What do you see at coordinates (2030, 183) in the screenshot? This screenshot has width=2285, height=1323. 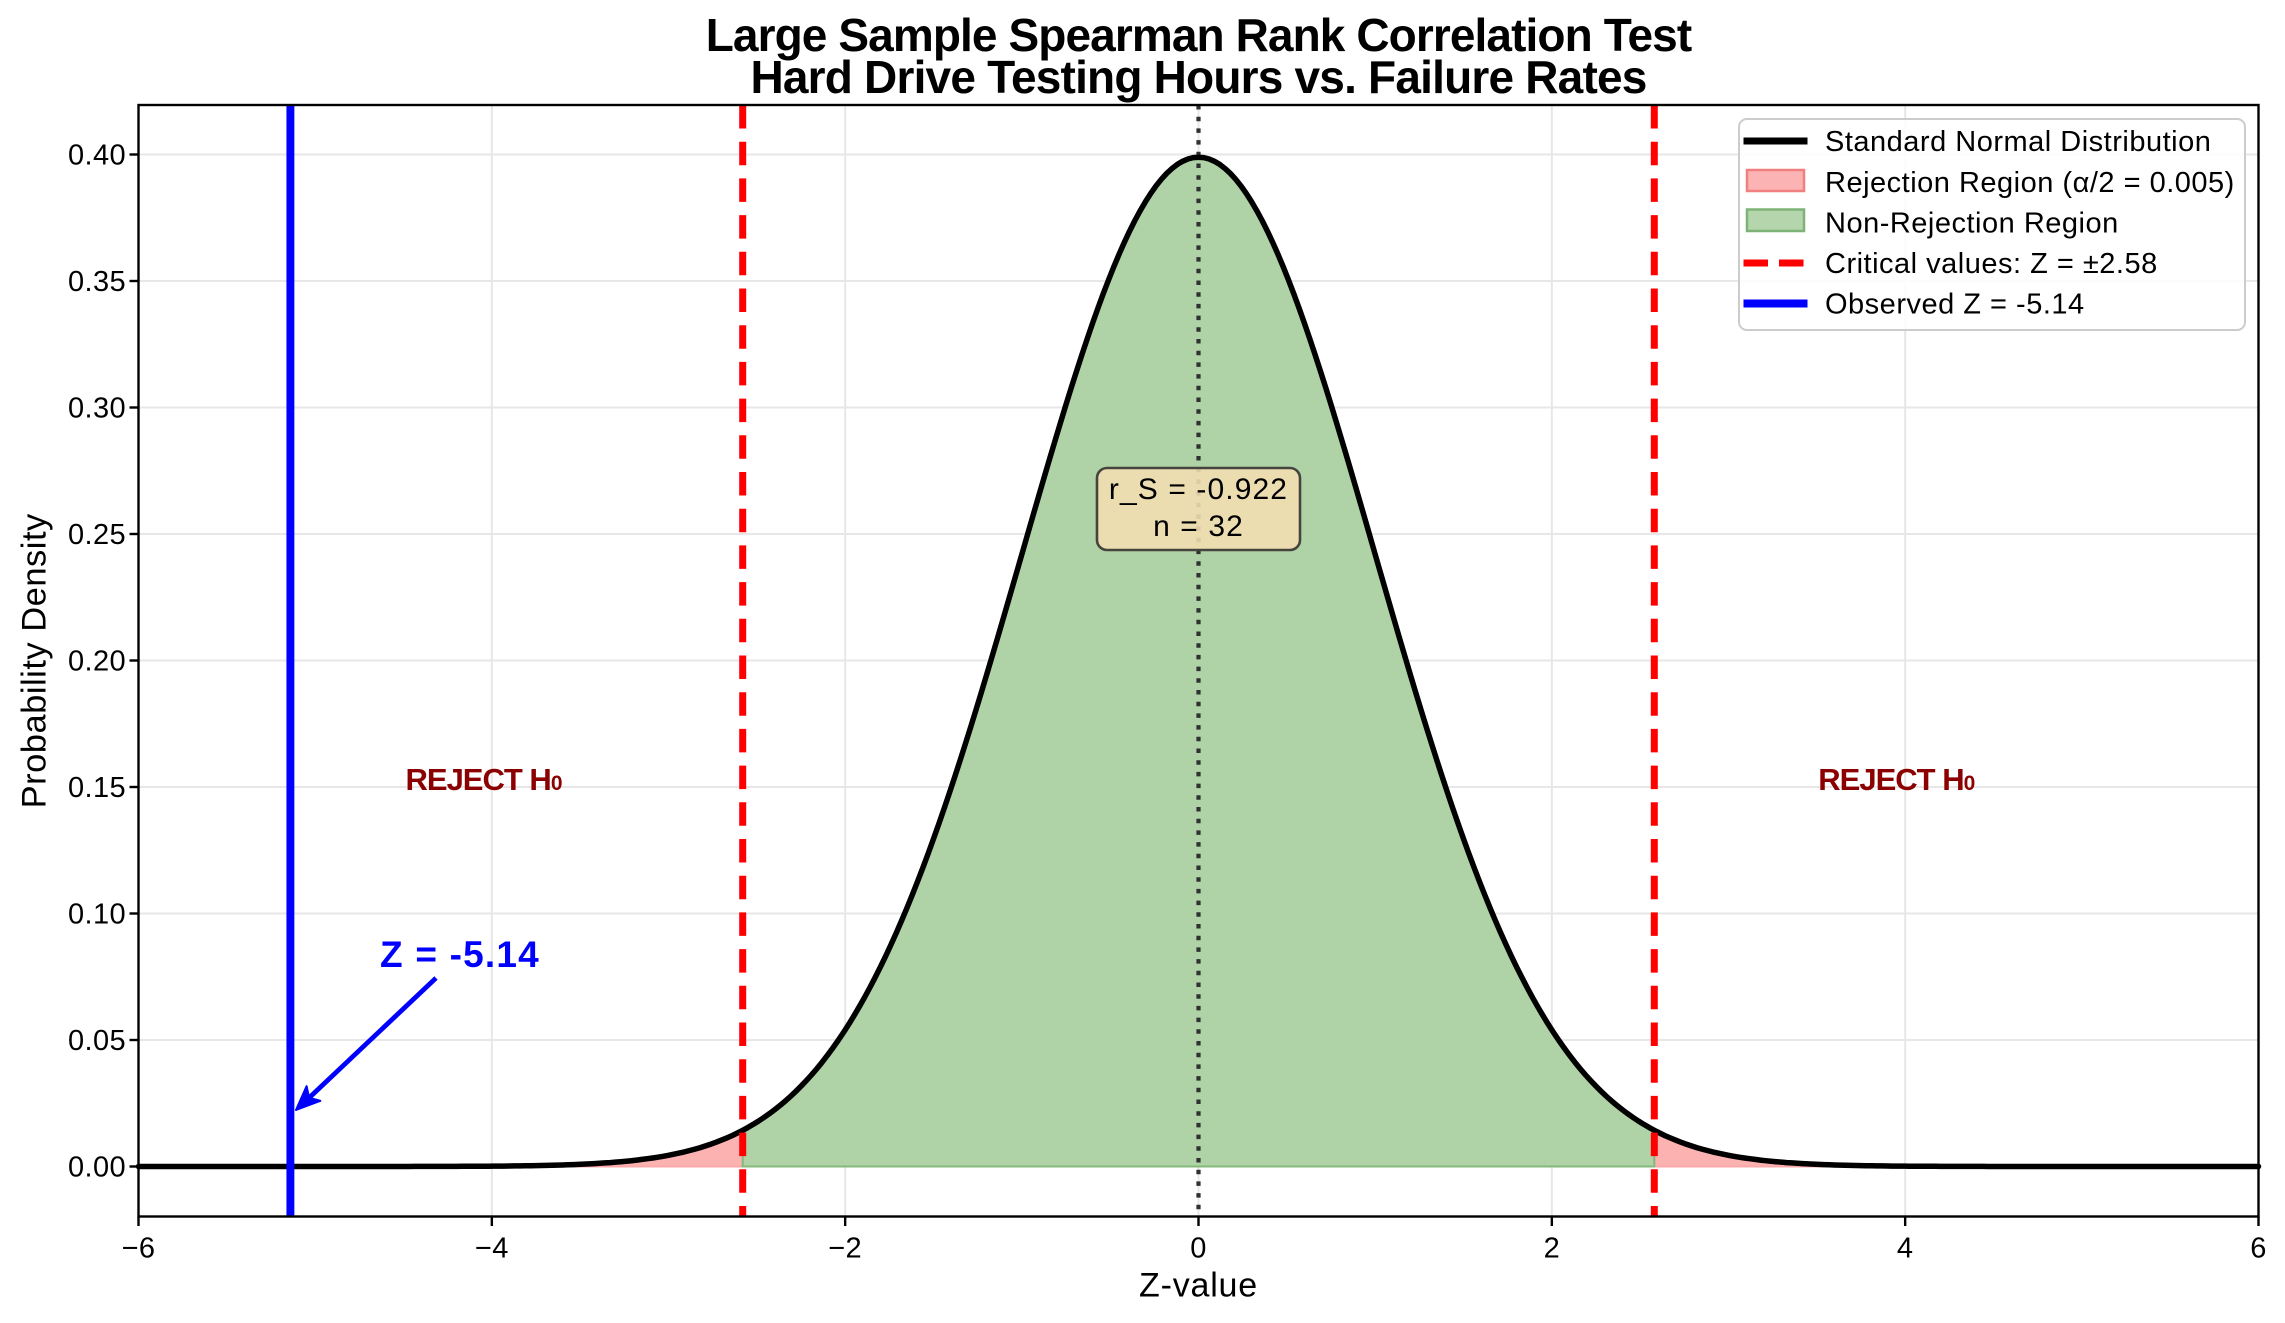 I see `svg-text: Rejection Region (α/2 = 0.005)` at bounding box center [2030, 183].